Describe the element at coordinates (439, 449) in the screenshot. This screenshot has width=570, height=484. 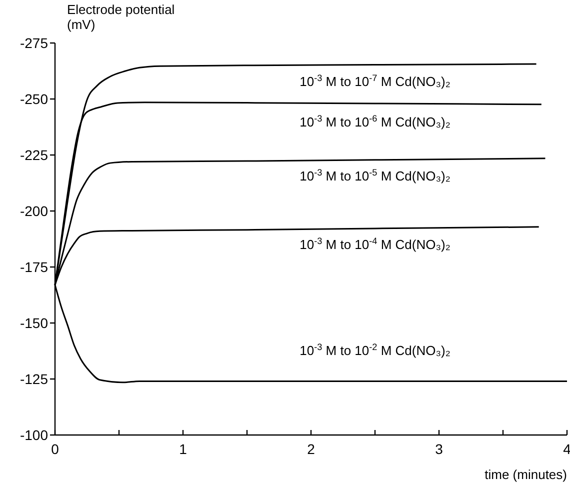
I see `x-tick-label: 3` at that location.